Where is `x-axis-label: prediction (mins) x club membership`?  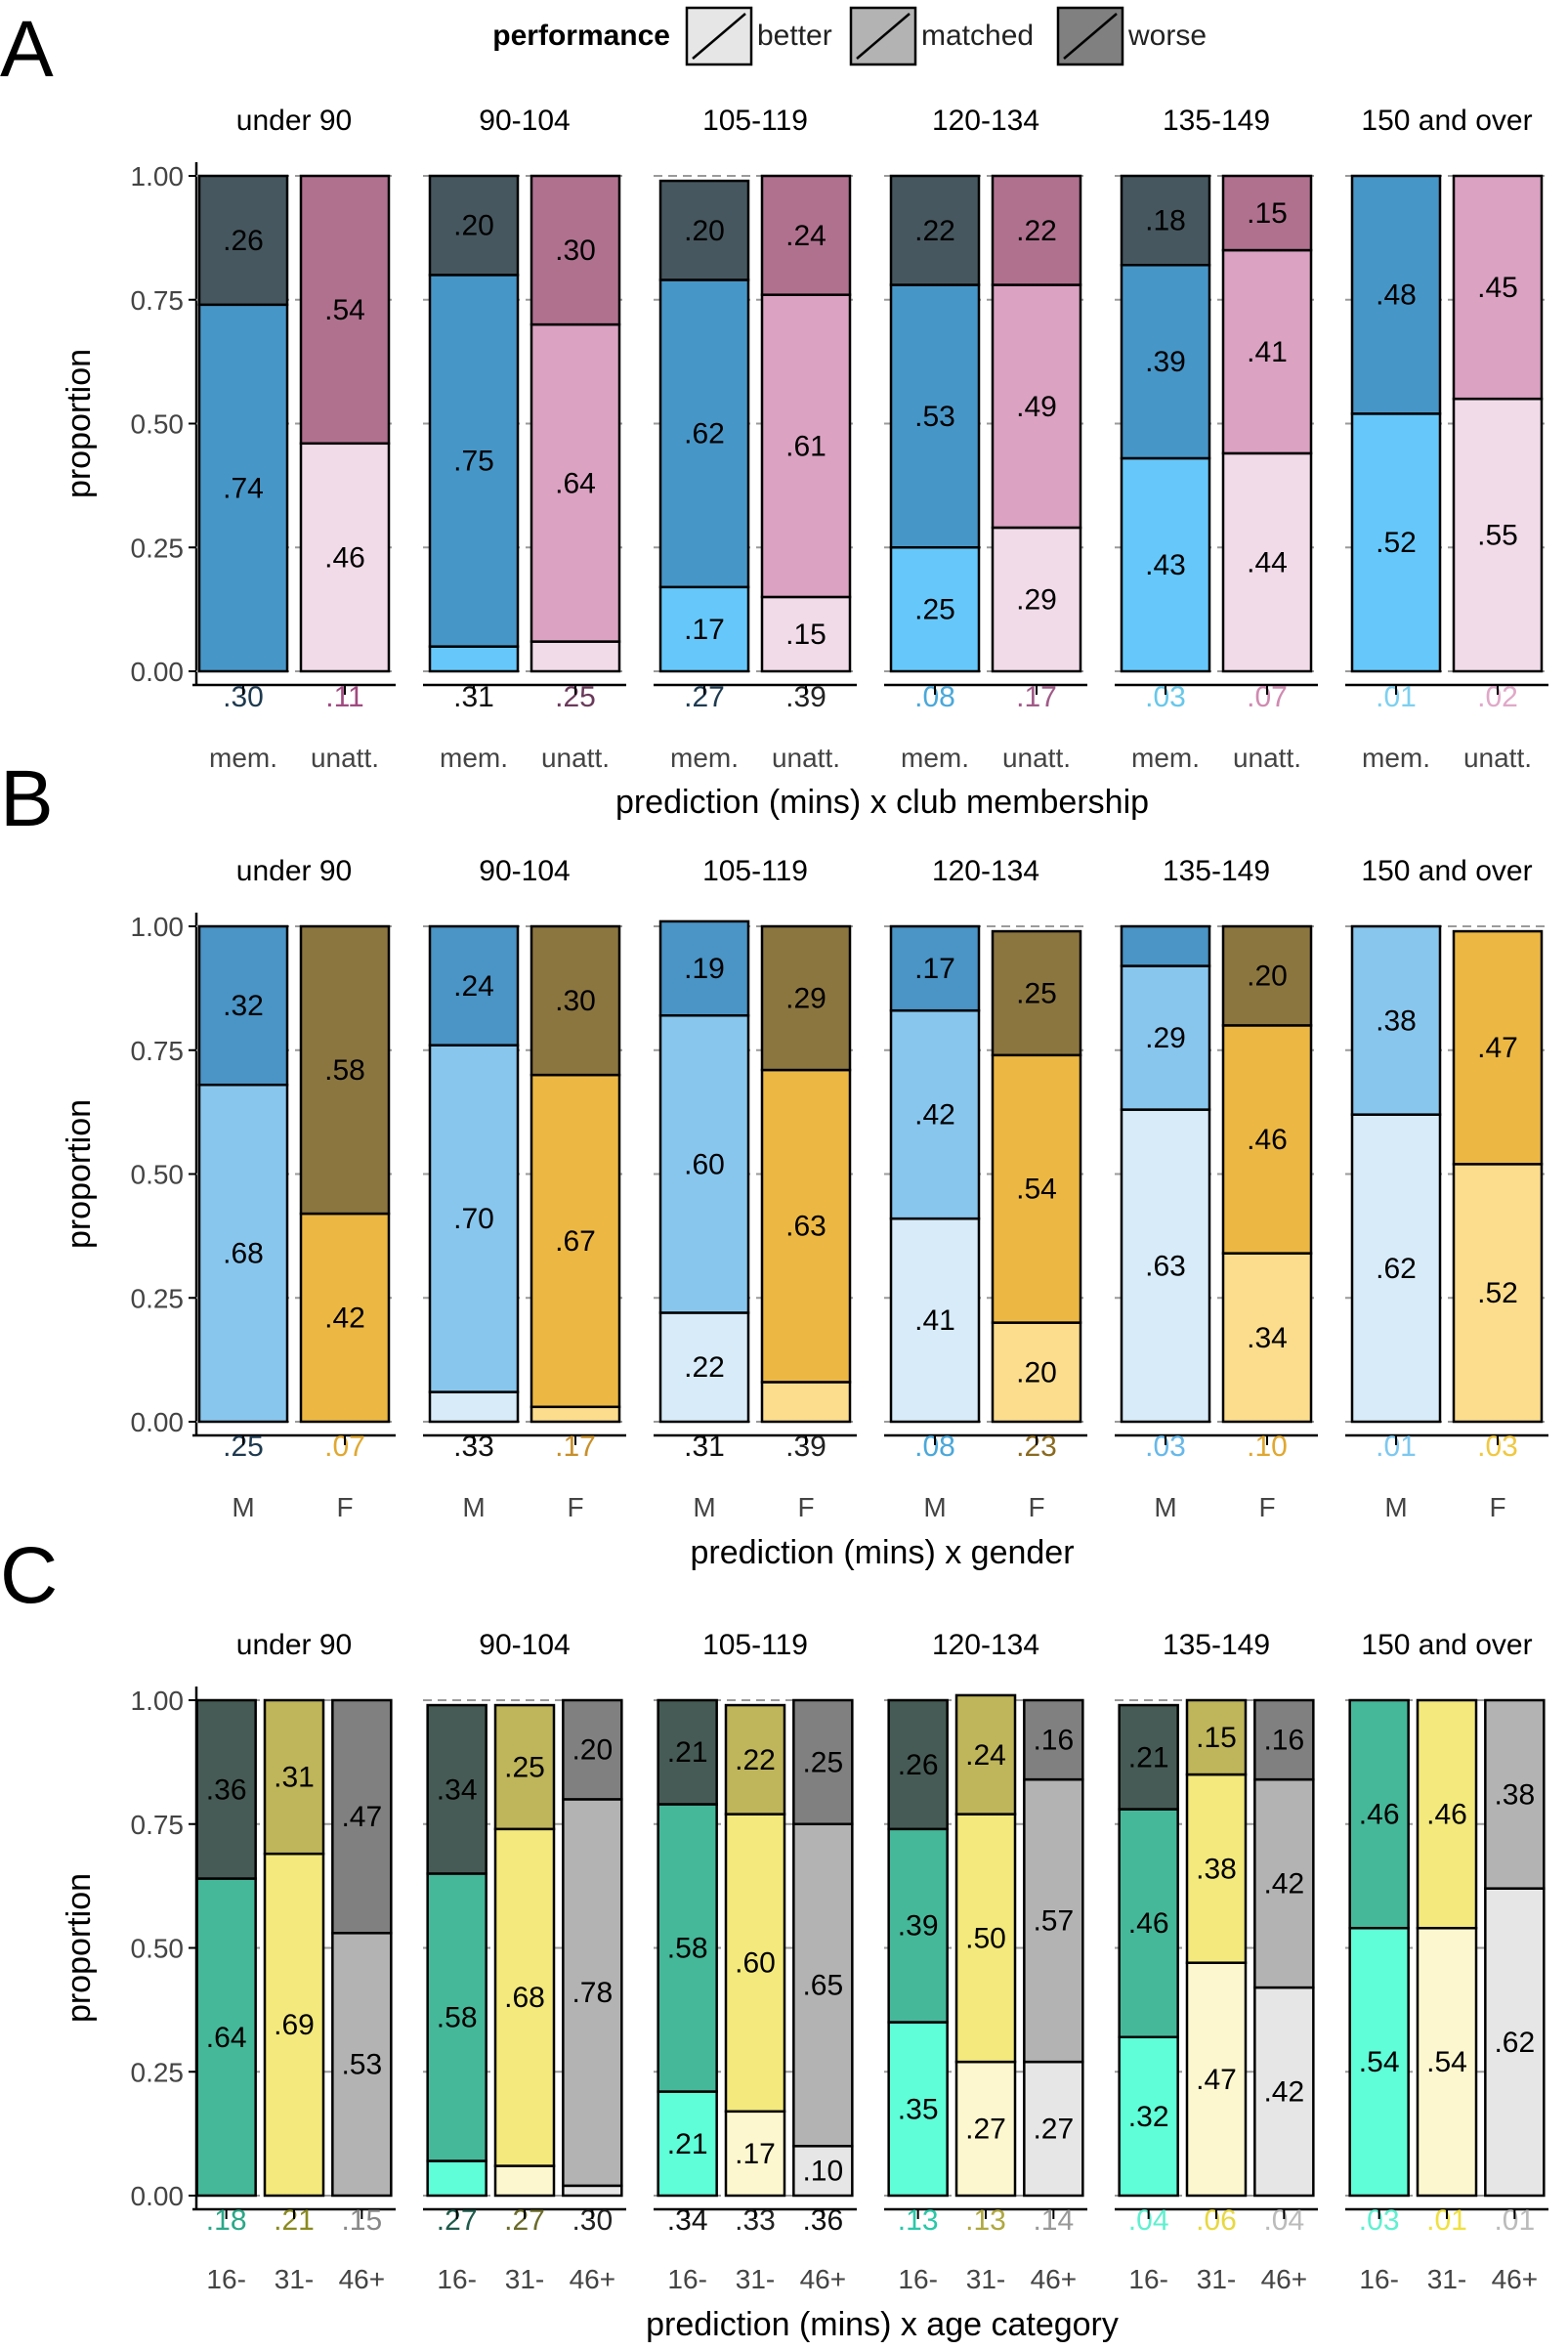 x-axis-label: prediction (mins) x club membership is located at coordinates (882, 802).